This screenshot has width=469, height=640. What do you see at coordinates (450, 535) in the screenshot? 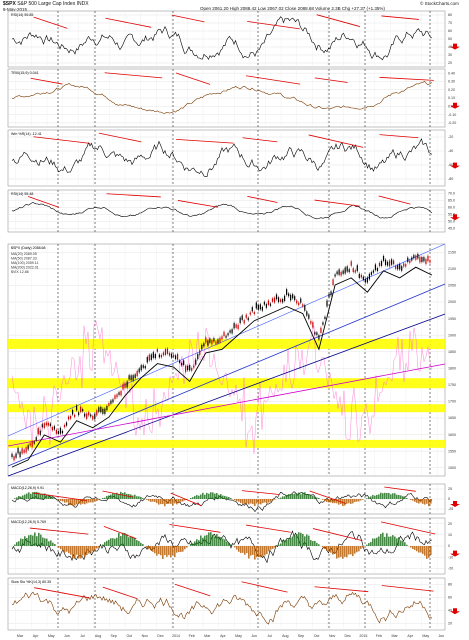
I see `axis-tick-macd2: 10` at bounding box center [450, 535].